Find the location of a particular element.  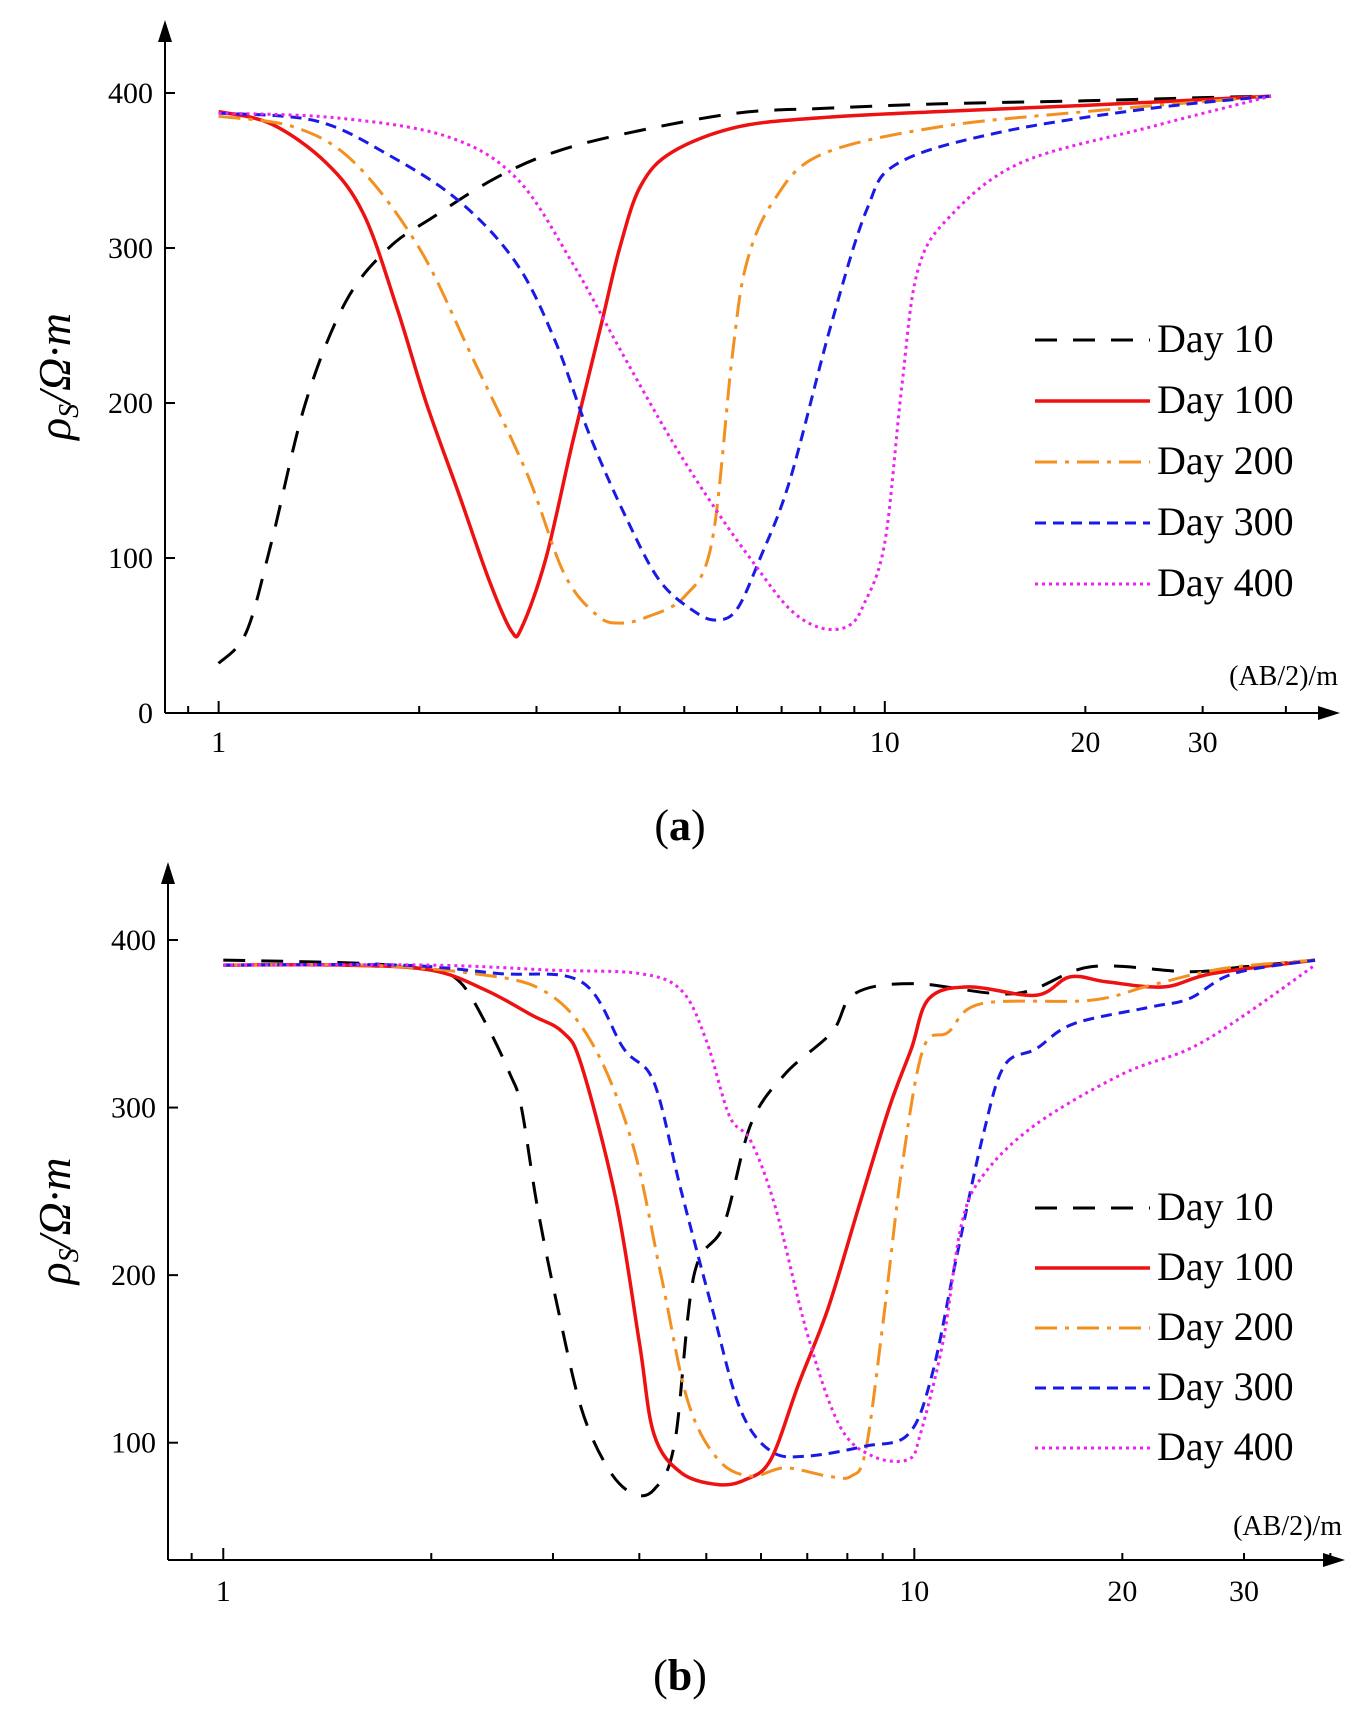

panel-caption-letter: a is located at coordinates (680, 825).